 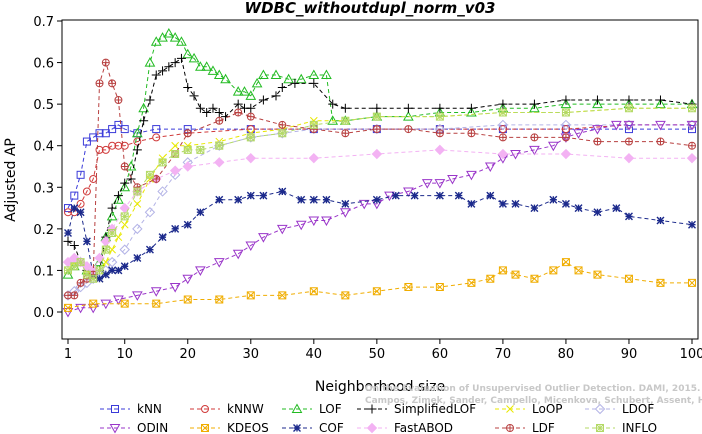 I want to click on legend-item-COF: COF, so click(x=313, y=427).